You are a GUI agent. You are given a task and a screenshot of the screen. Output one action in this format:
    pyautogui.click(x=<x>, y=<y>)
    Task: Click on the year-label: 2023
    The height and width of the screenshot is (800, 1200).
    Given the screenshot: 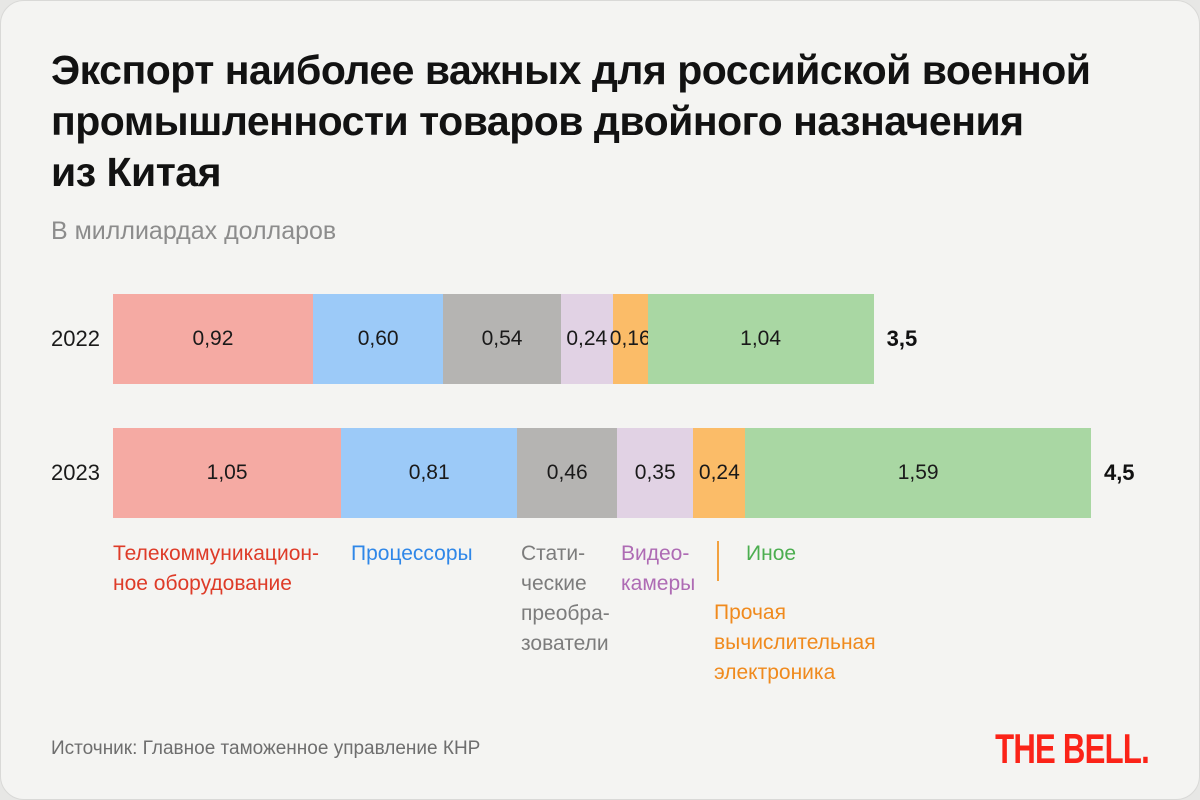 What is the action you would take?
    pyautogui.click(x=75, y=472)
    